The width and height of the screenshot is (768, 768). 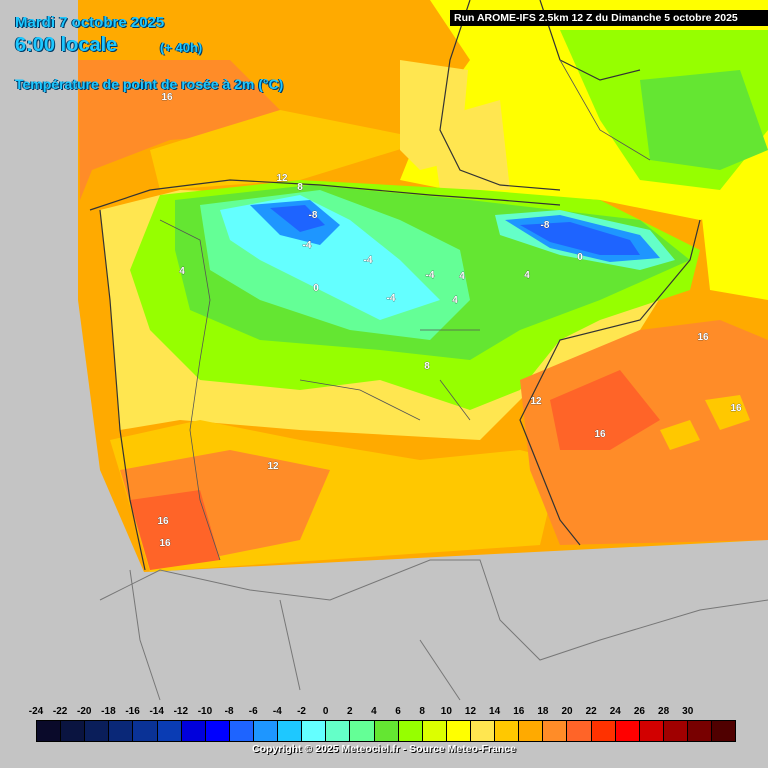 I want to click on portugal-red, so click(x=175, y=530).